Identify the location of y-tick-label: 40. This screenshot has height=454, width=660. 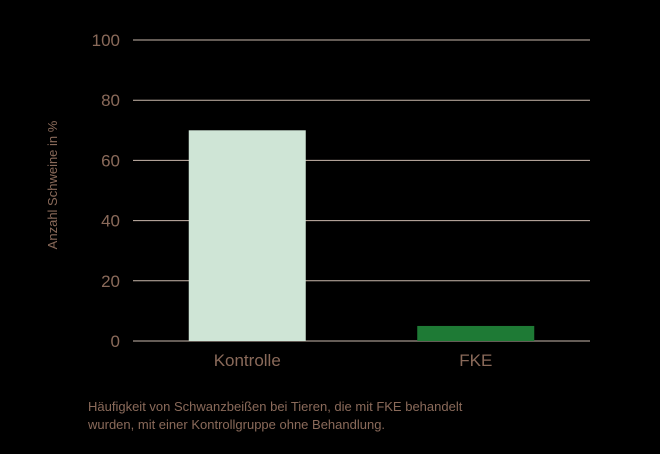
(110, 221).